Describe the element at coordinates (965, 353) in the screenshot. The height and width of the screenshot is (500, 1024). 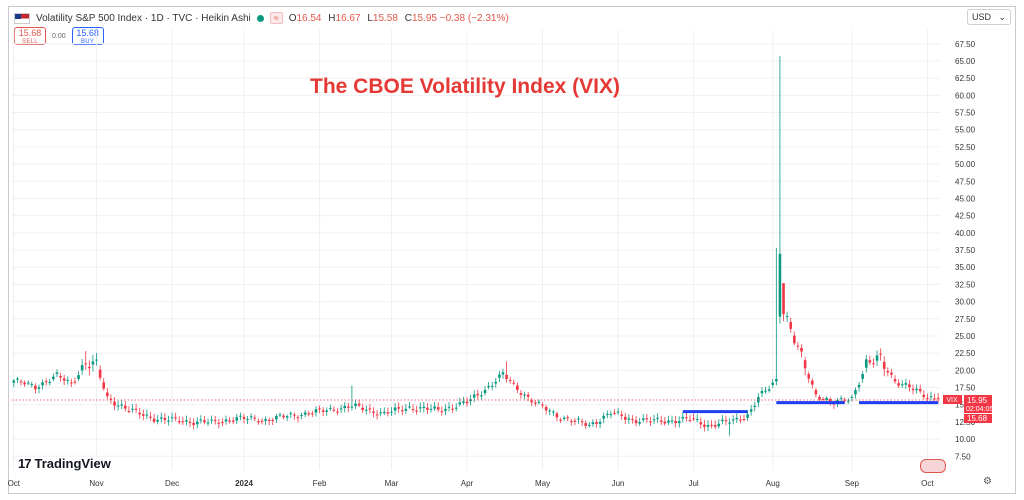
I see `y-tick-label: 22.50` at that location.